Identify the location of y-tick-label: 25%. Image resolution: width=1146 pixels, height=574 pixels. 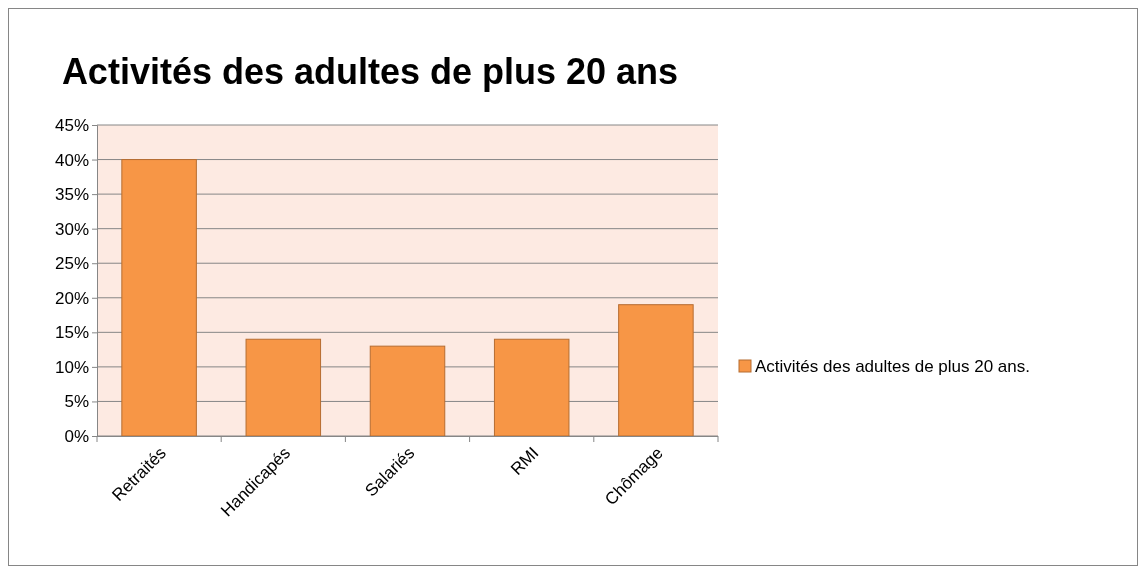
(71, 264).